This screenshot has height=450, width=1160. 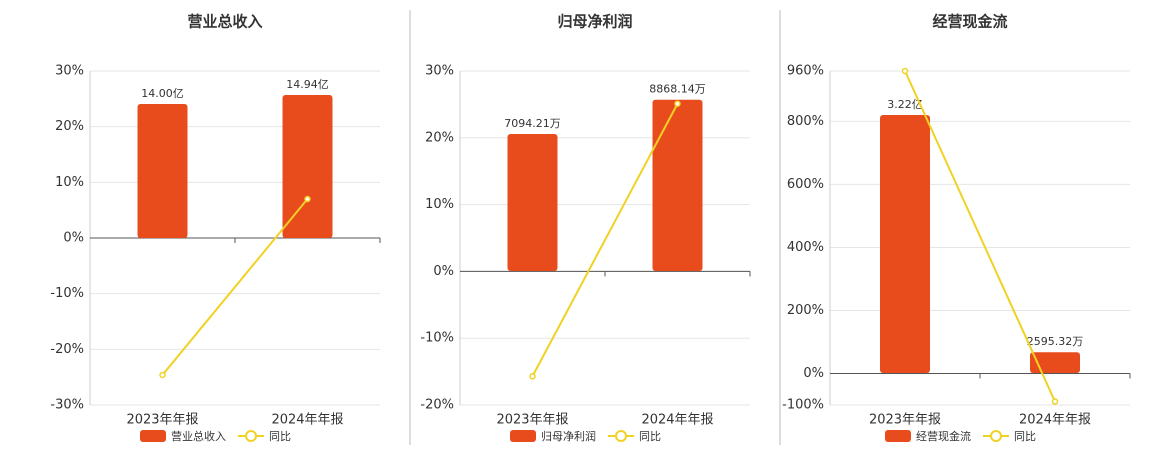 I want to click on legend-label: 经营现金流, so click(x=943, y=436).